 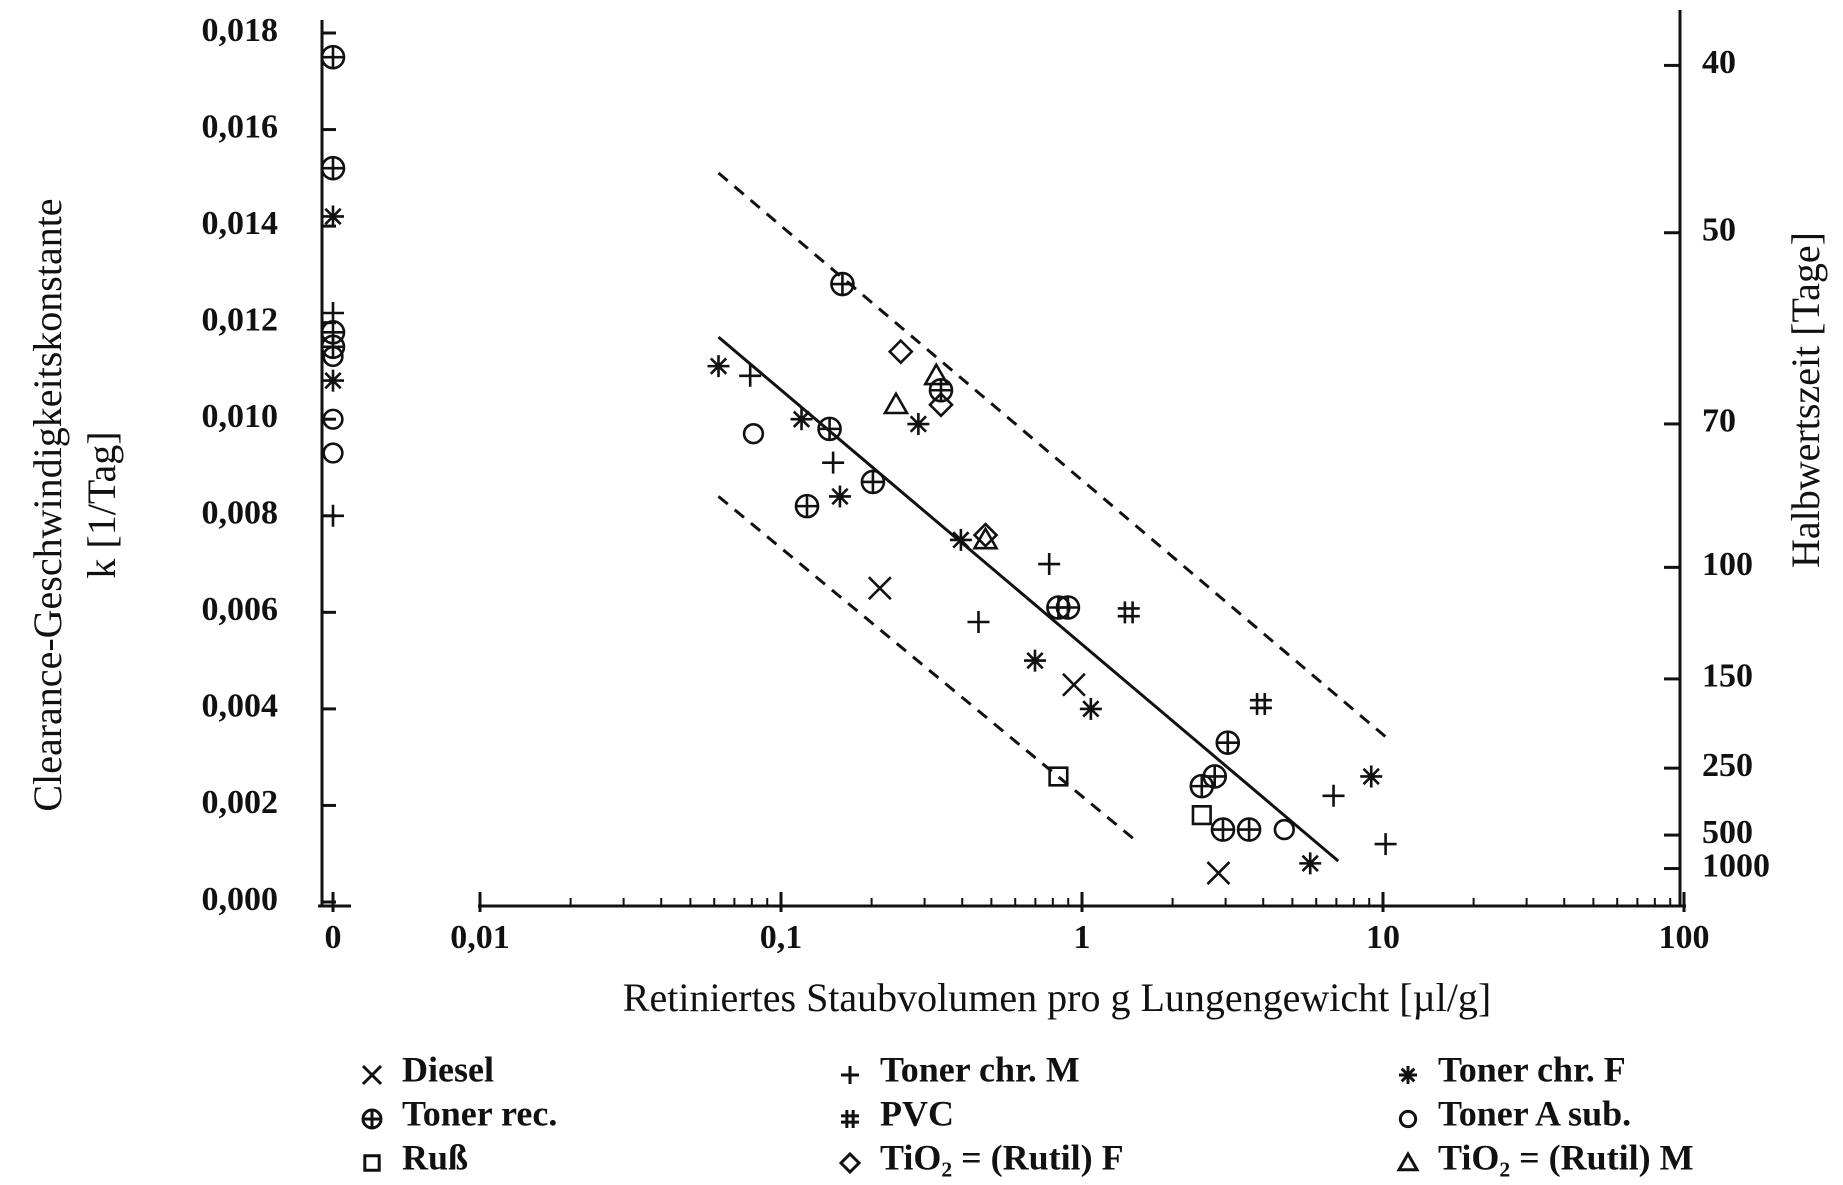 What do you see at coordinates (1082, 937) in the screenshot?
I see `x-tick-label: 1` at bounding box center [1082, 937].